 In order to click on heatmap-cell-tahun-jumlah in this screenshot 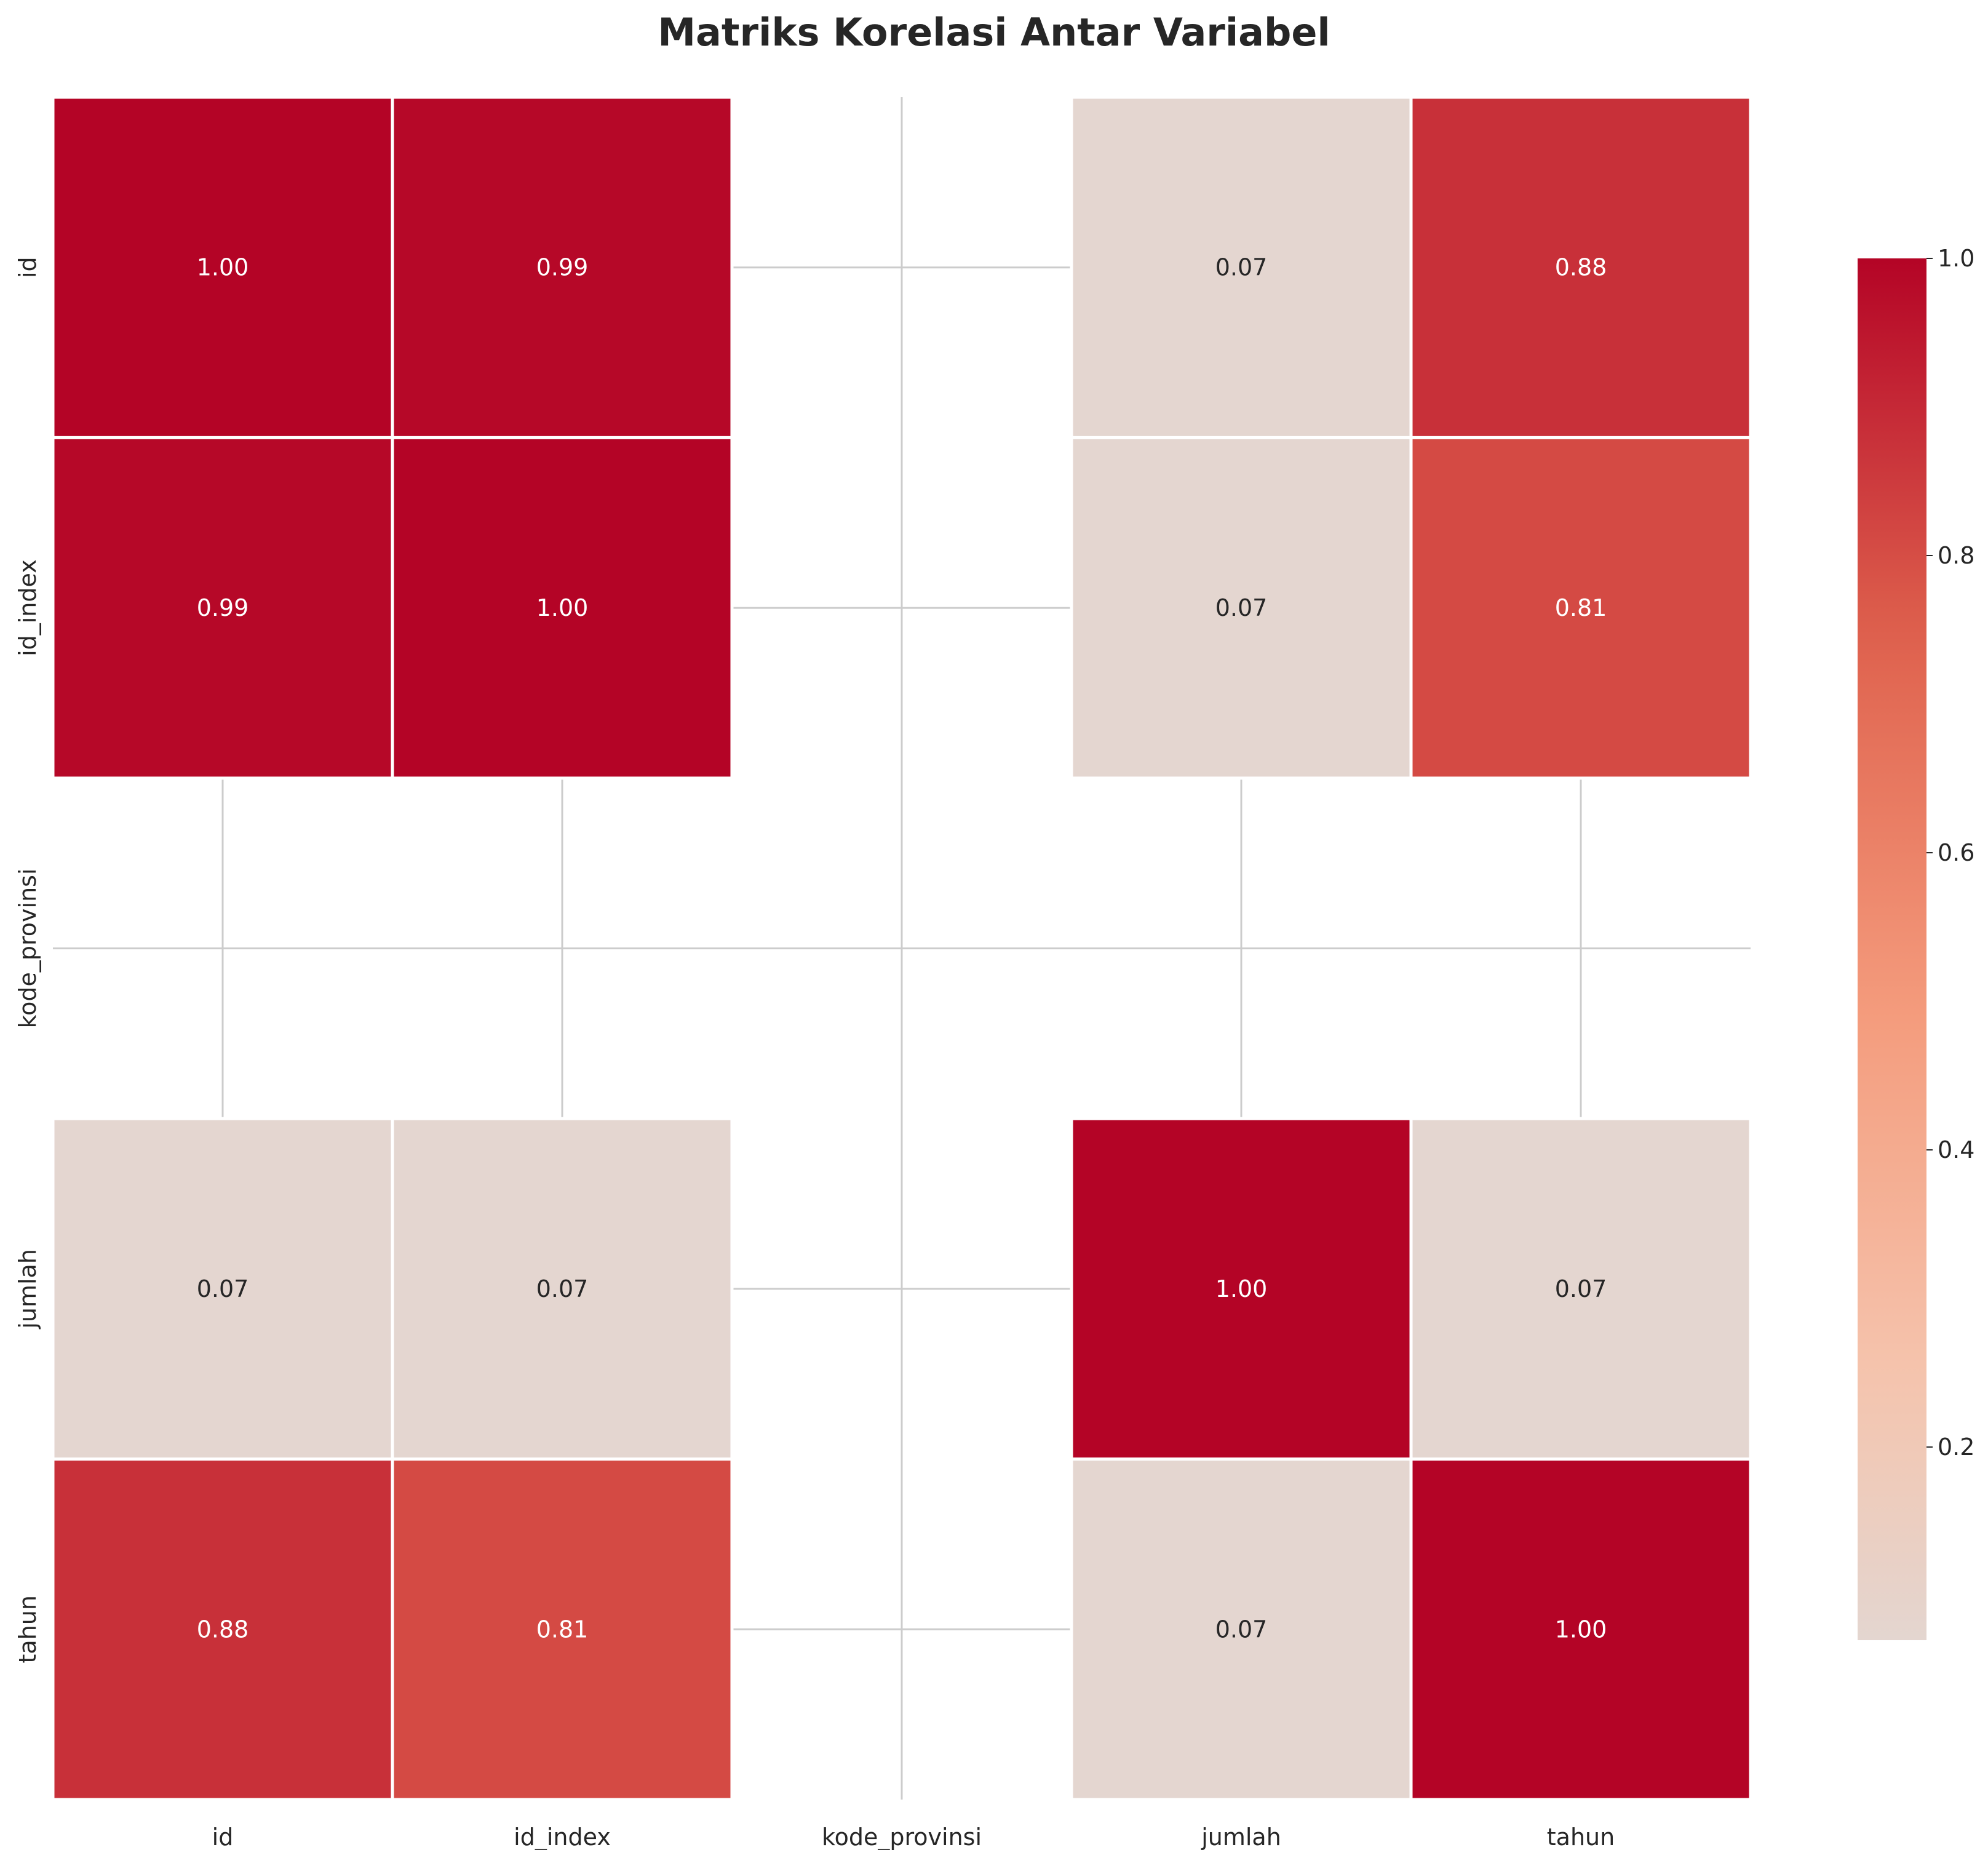, I will do `click(1241, 1629)`.